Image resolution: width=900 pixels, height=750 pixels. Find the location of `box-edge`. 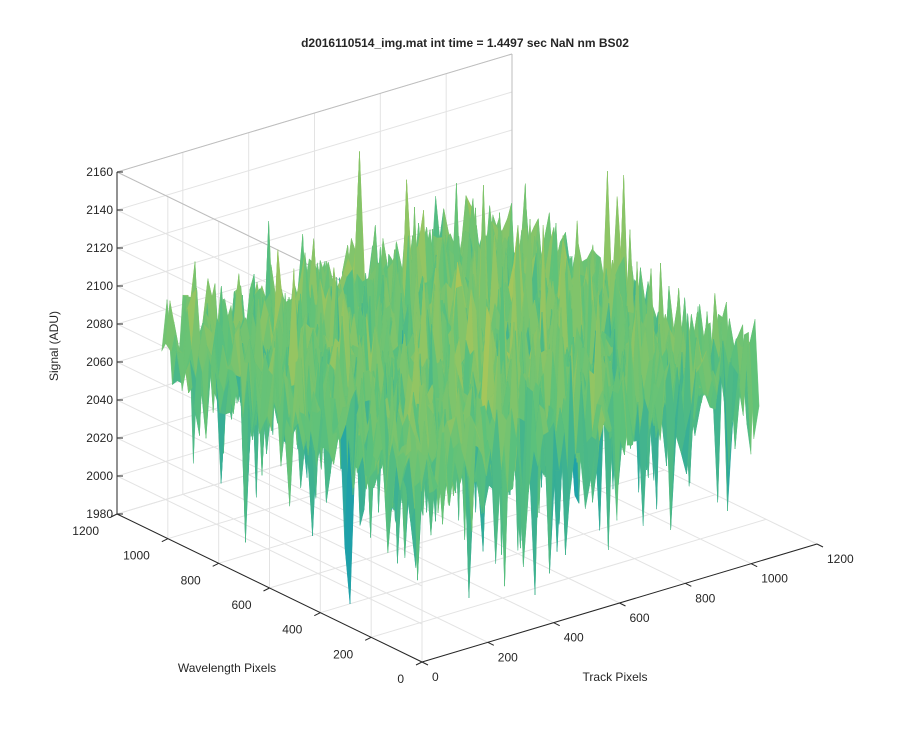

box-edge is located at coordinates (314, 113).